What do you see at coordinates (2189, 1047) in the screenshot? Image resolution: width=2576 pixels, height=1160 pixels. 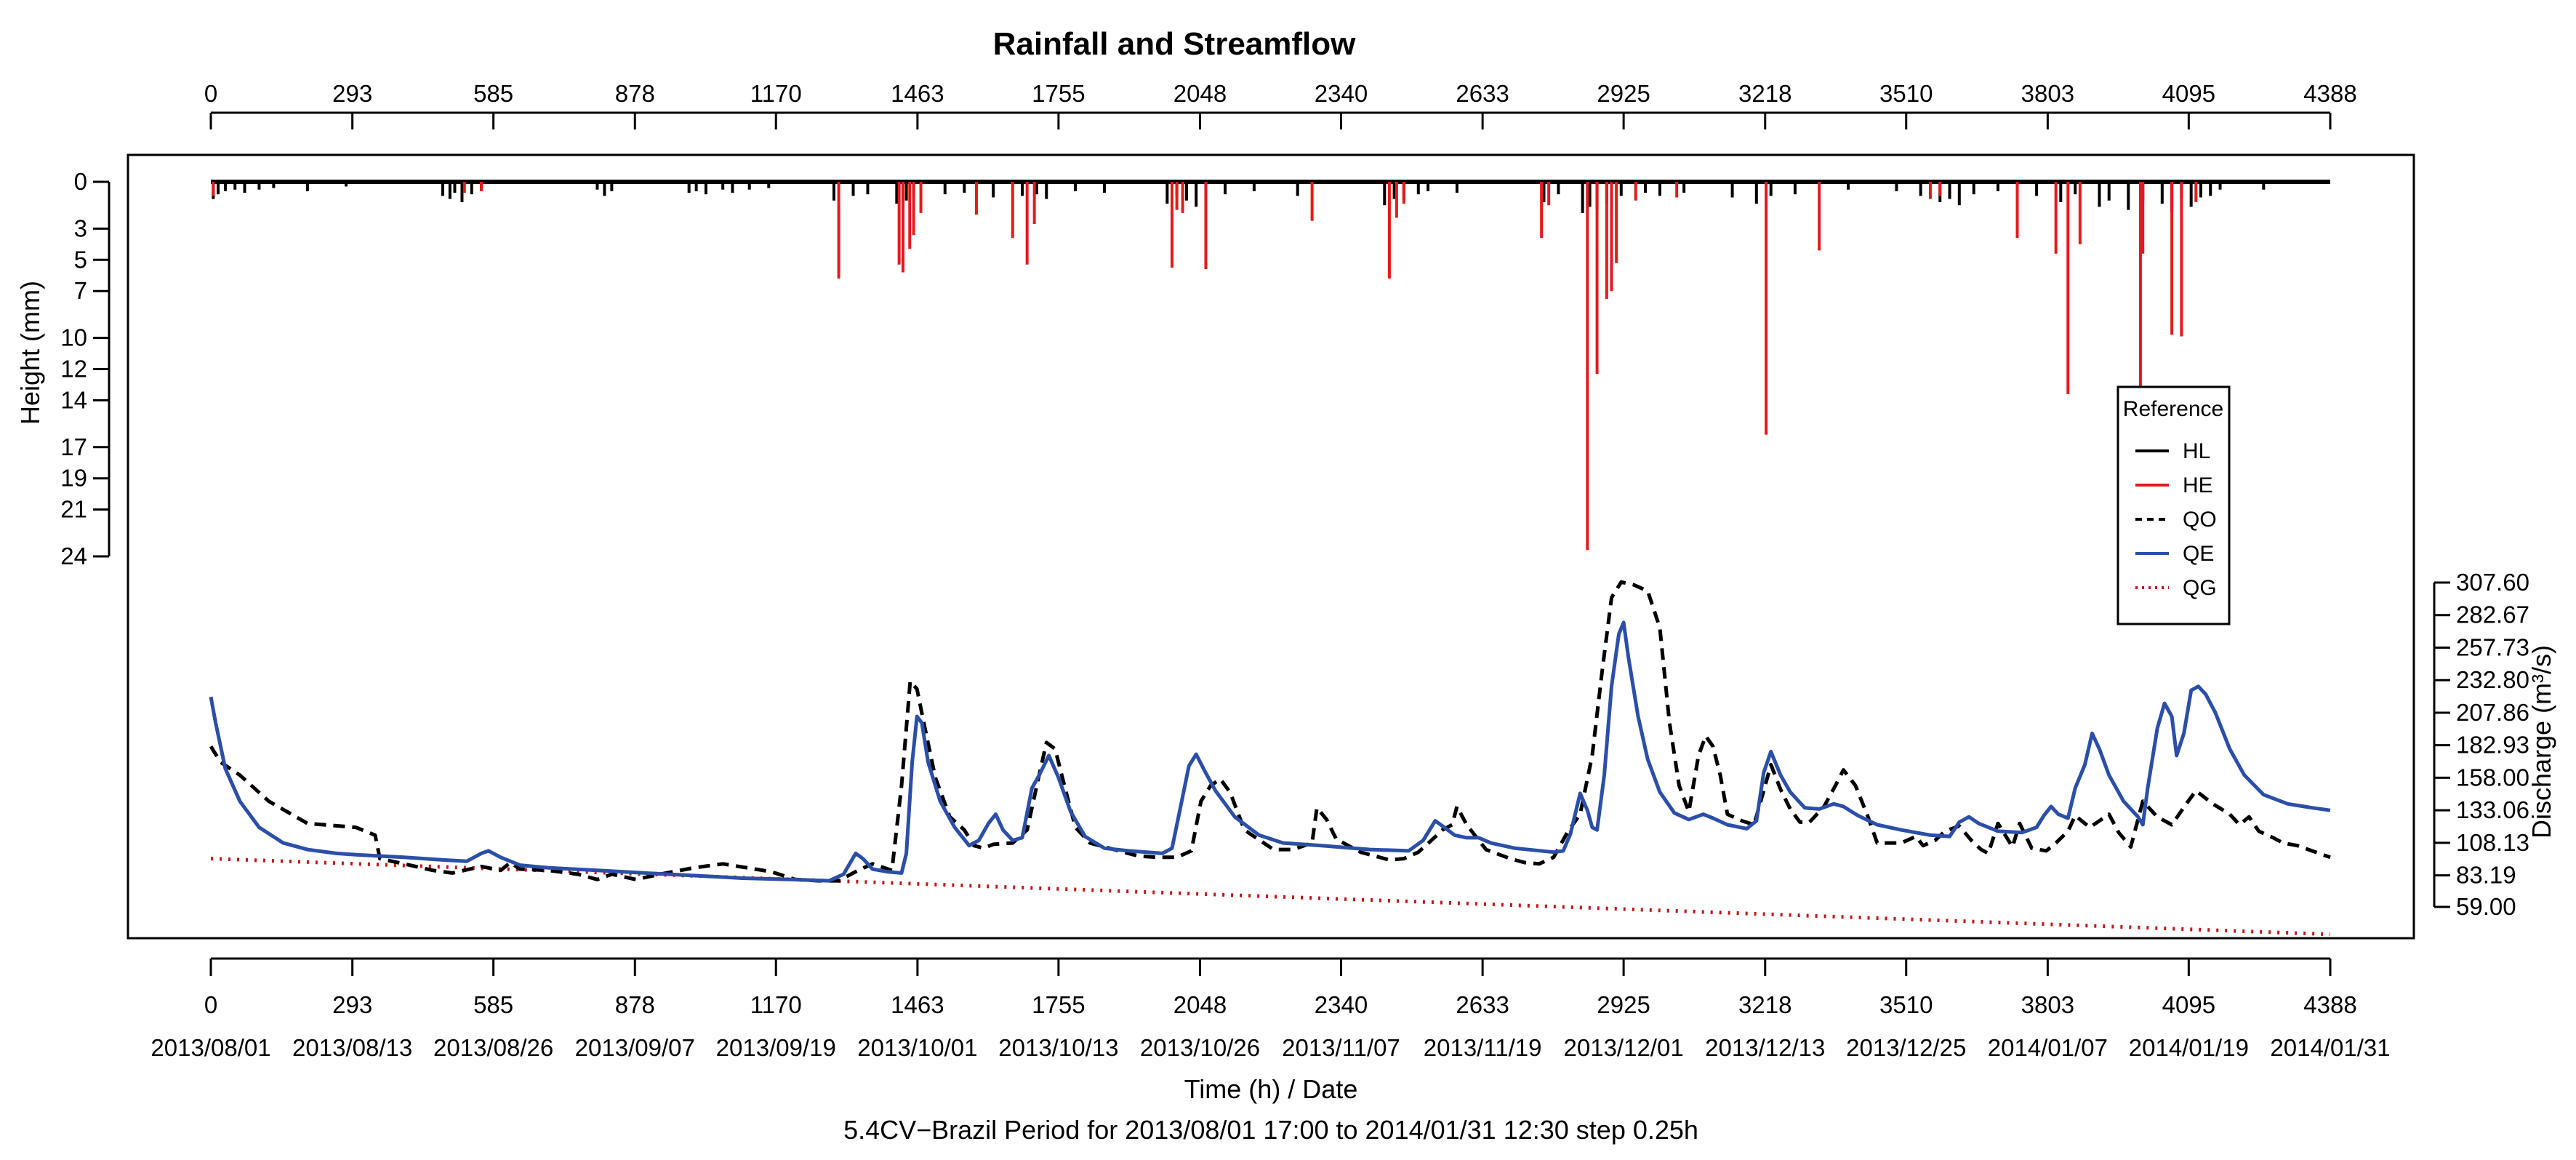 I see `bottom-axis-date-label: 2014/01/19` at bounding box center [2189, 1047].